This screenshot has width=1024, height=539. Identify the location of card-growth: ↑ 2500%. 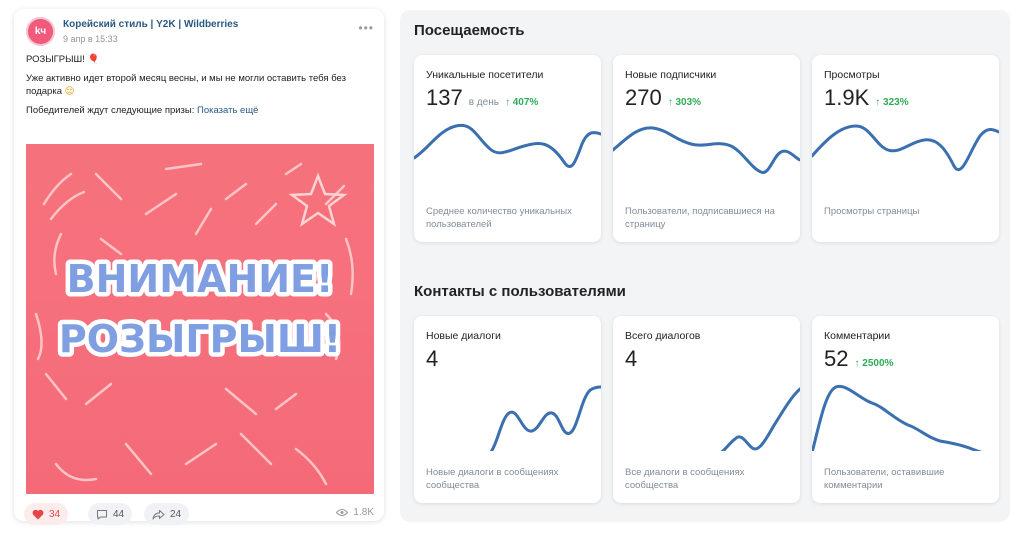
(874, 363).